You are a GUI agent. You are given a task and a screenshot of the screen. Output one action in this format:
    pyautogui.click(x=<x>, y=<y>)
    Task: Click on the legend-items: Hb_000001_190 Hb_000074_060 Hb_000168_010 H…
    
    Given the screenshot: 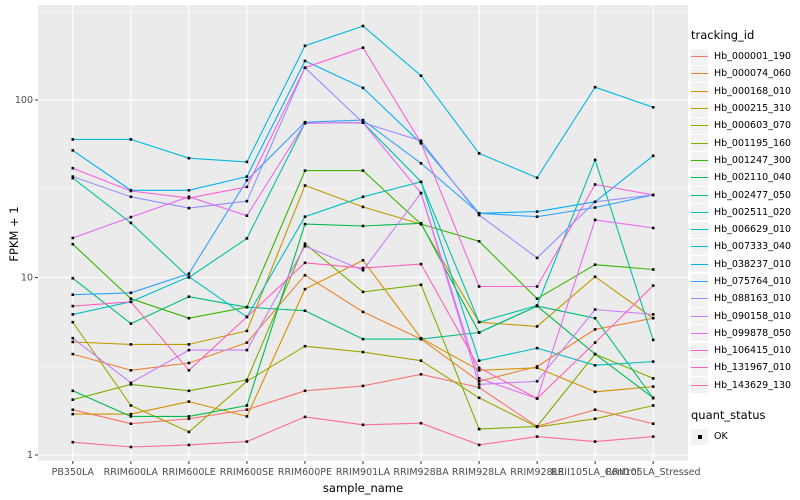 What is the action you would take?
    pyautogui.click(x=745, y=221)
    